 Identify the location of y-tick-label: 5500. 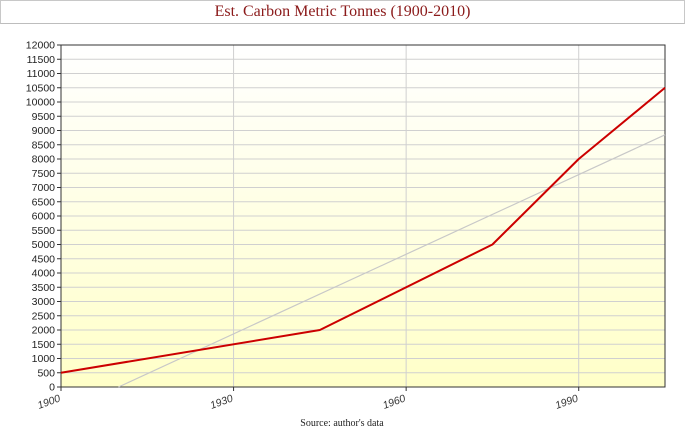
(44, 231).